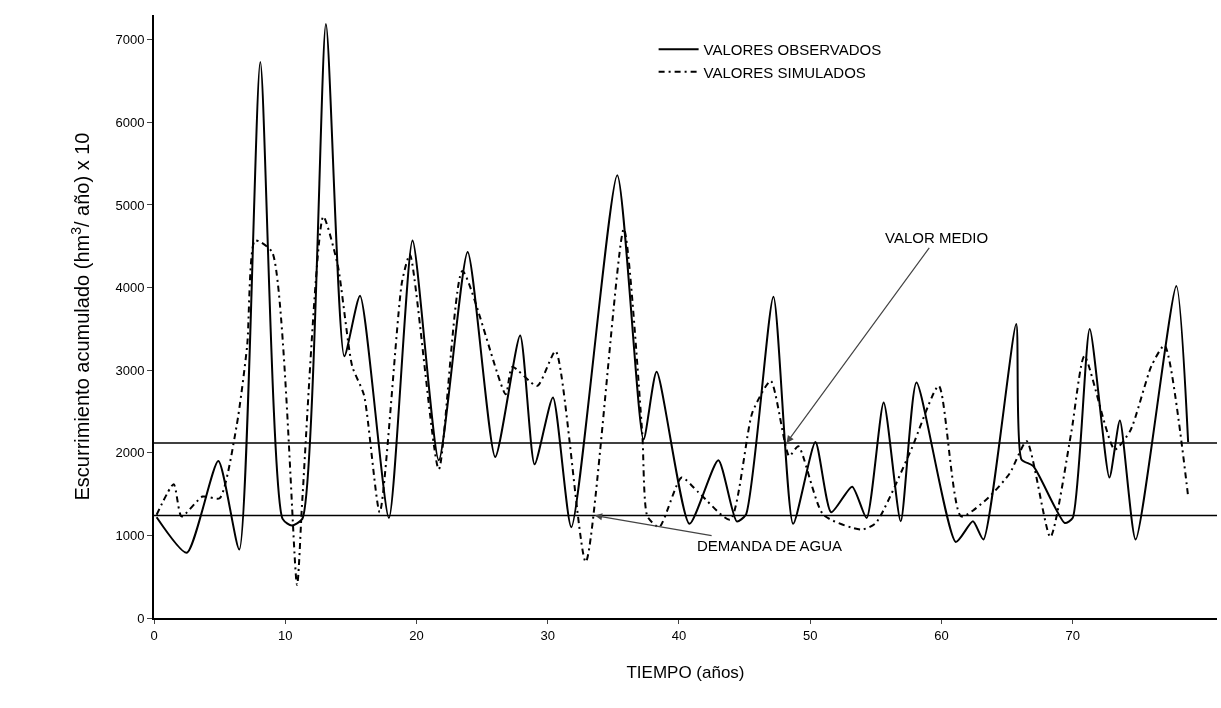 This screenshot has height=708, width=1221. Describe the element at coordinates (154, 635) in the screenshot. I see `x-tick-label: 0` at that location.